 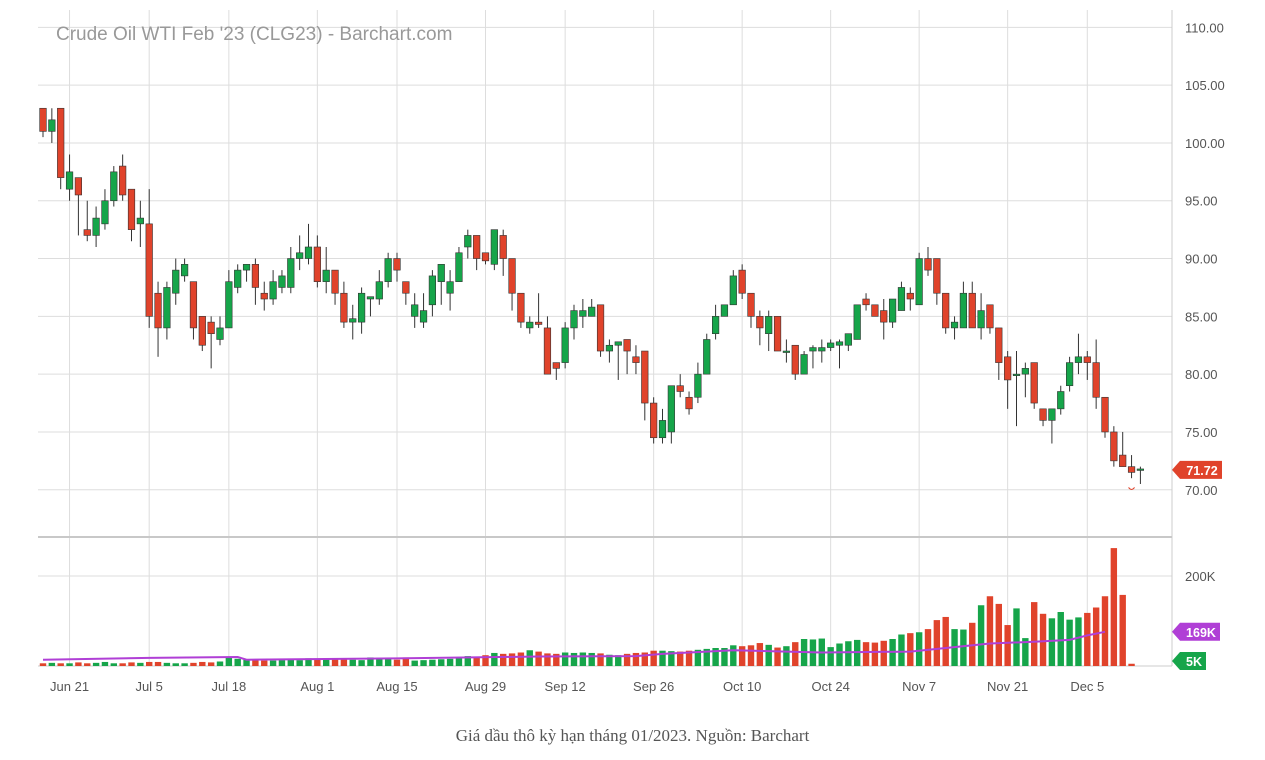 What do you see at coordinates (1194, 662) in the screenshot?
I see `volume-tag: 5K` at bounding box center [1194, 662].